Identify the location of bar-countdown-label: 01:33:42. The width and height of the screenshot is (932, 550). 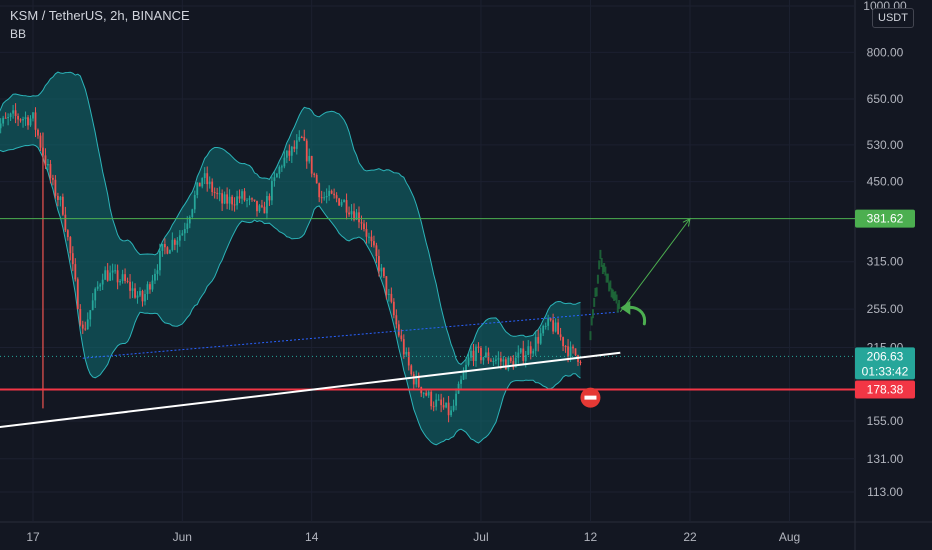
(885, 371).